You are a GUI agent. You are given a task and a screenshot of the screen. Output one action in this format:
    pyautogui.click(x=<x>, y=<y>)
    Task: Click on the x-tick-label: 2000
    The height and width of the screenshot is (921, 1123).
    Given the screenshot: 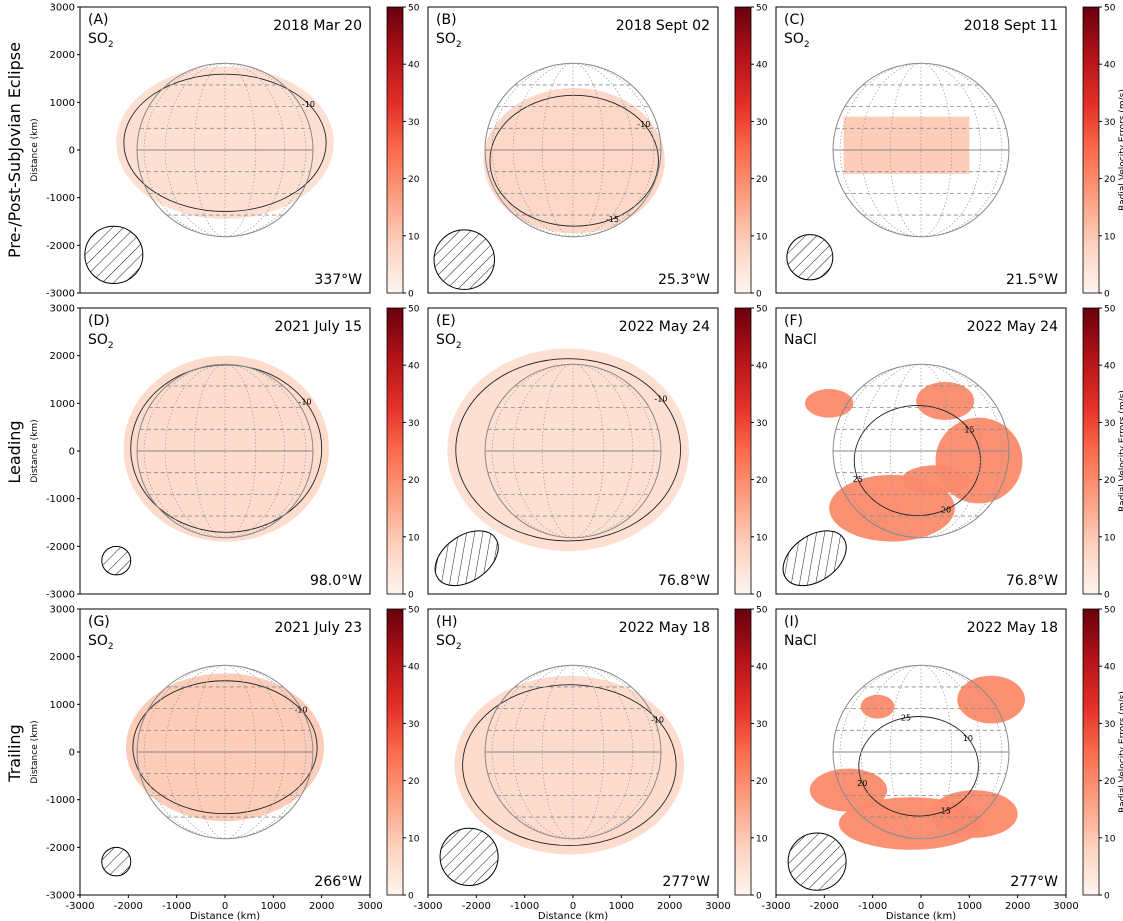 What is the action you would take?
    pyautogui.click(x=669, y=906)
    